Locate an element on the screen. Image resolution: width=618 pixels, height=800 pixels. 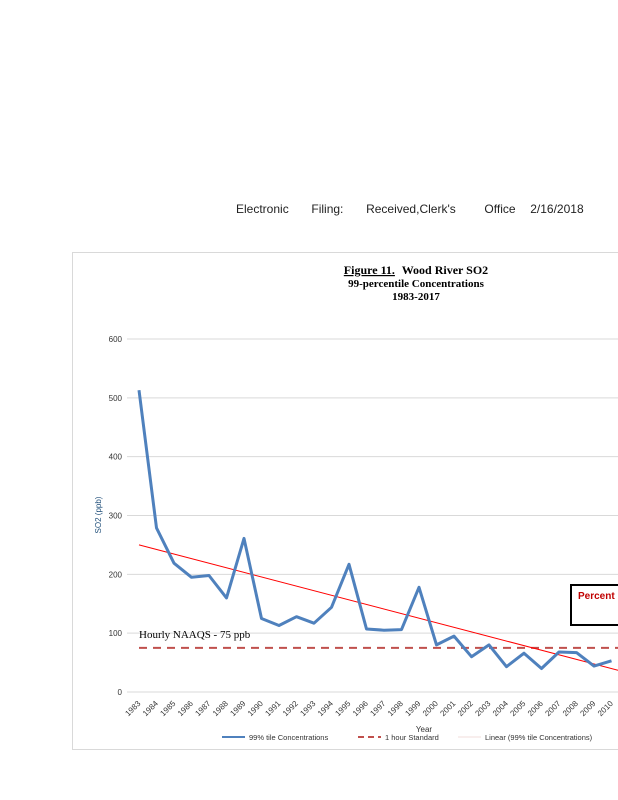
percent-box-label: Percent is located at coordinates (596, 596).